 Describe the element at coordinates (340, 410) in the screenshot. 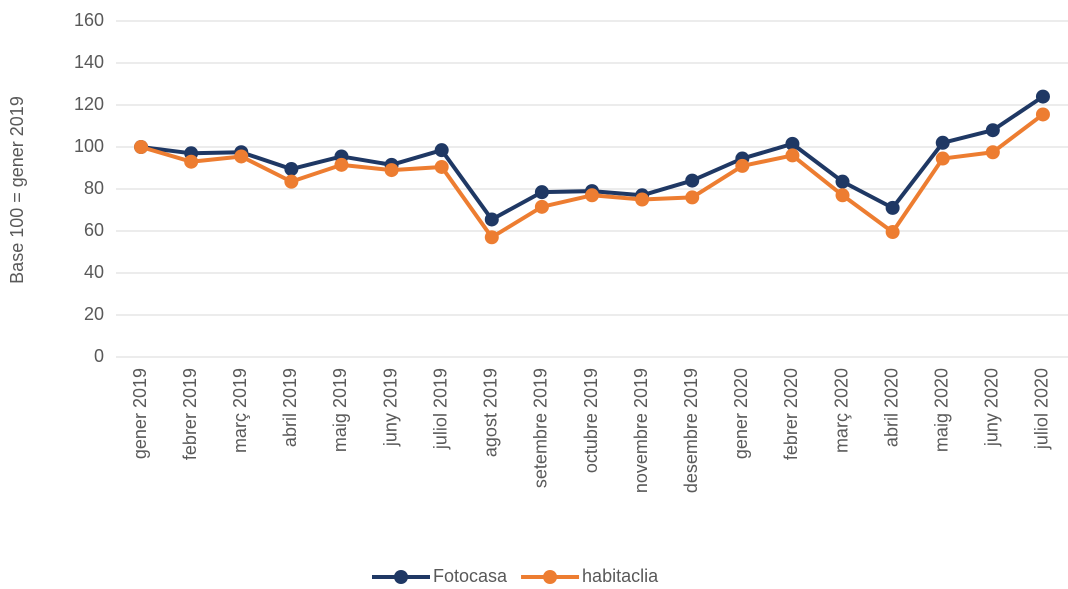

I see `x-tick-label: maig 2019` at that location.